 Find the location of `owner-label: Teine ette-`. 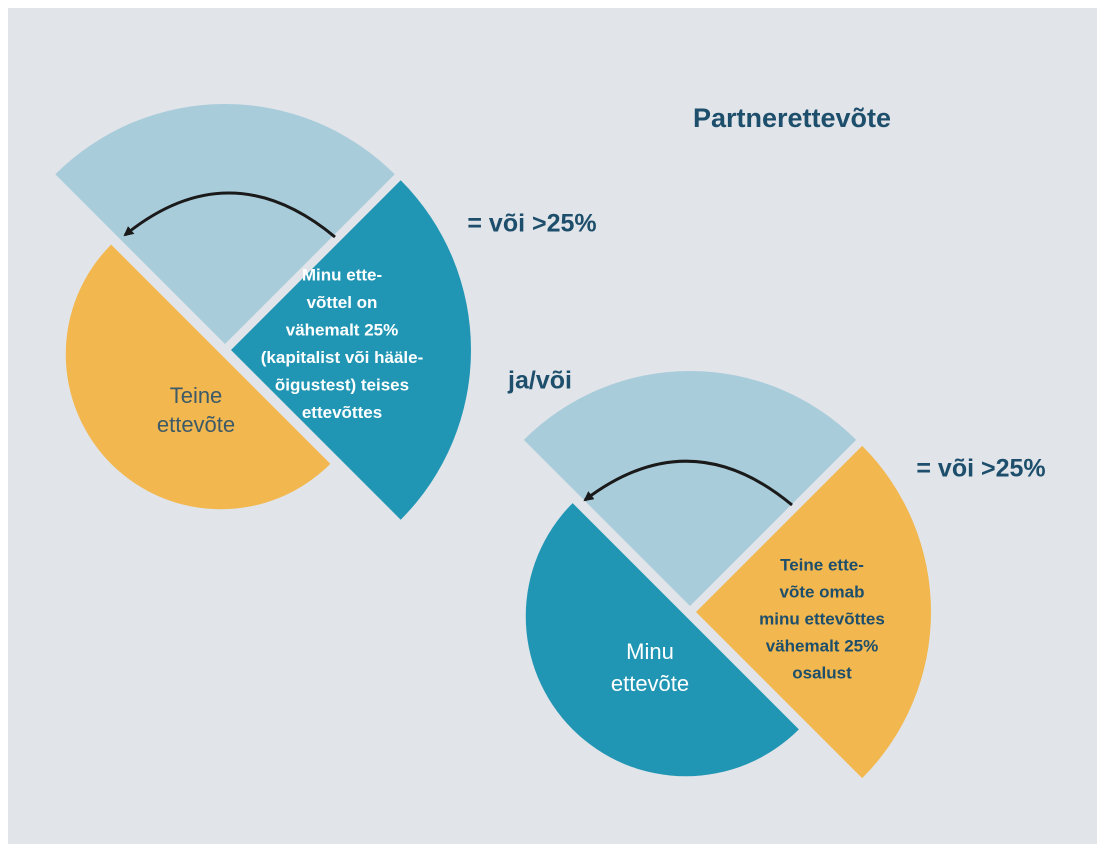

owner-label: Teine ette- is located at coordinates (822, 564).